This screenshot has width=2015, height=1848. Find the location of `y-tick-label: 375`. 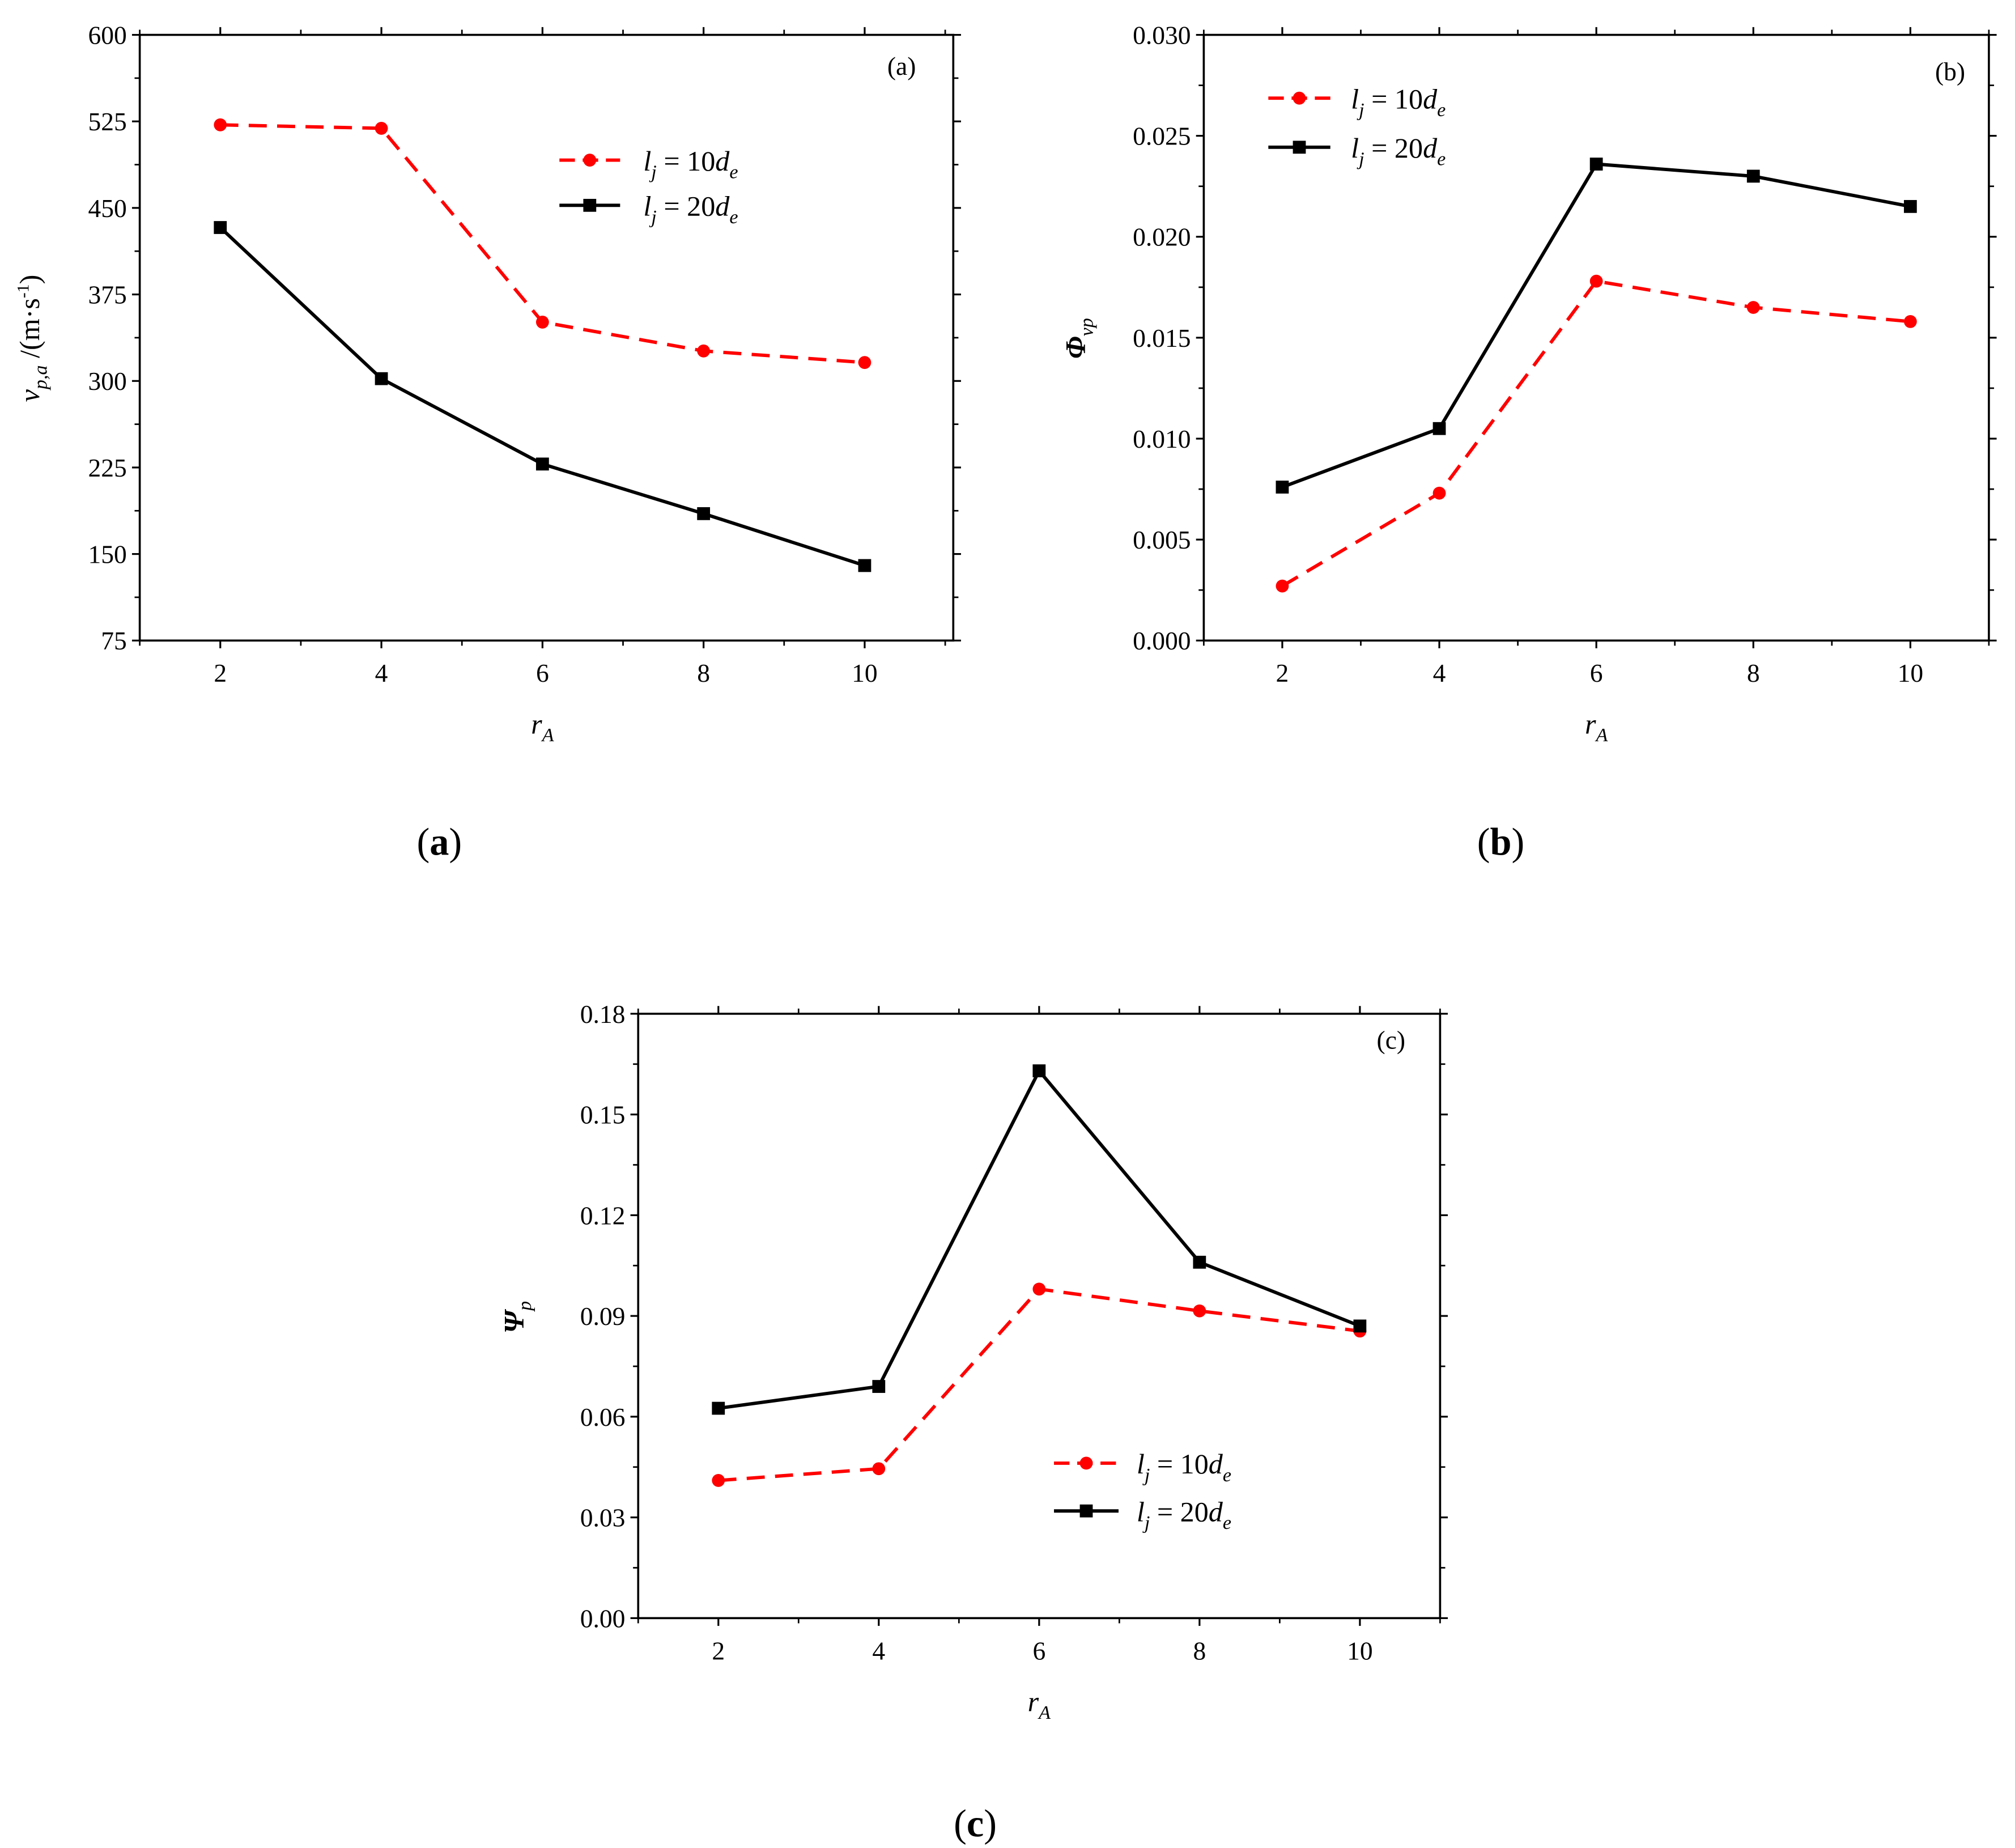

y-tick-label: 375 is located at coordinates (107, 295).